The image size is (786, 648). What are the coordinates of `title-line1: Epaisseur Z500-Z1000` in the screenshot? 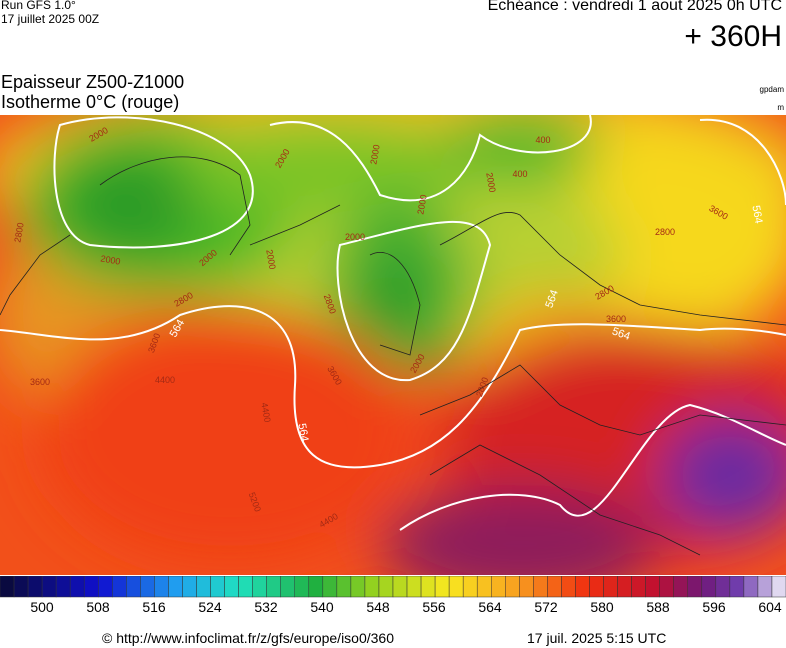 It's located at (93, 82).